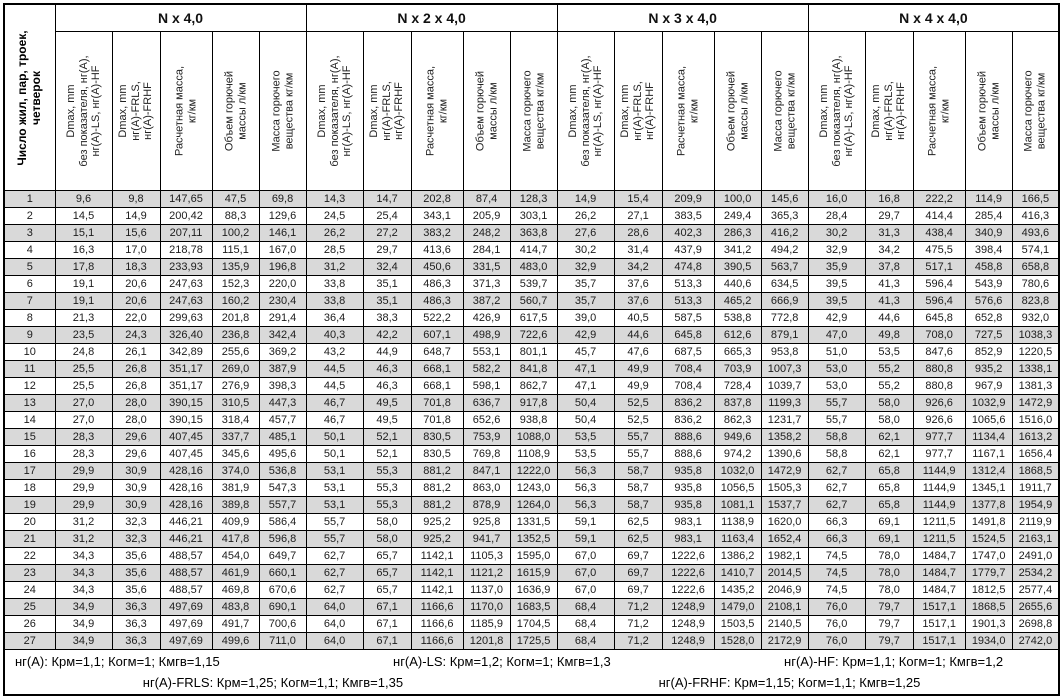 The image size is (1062, 698). I want to click on cell: 711,0, so click(282, 641).